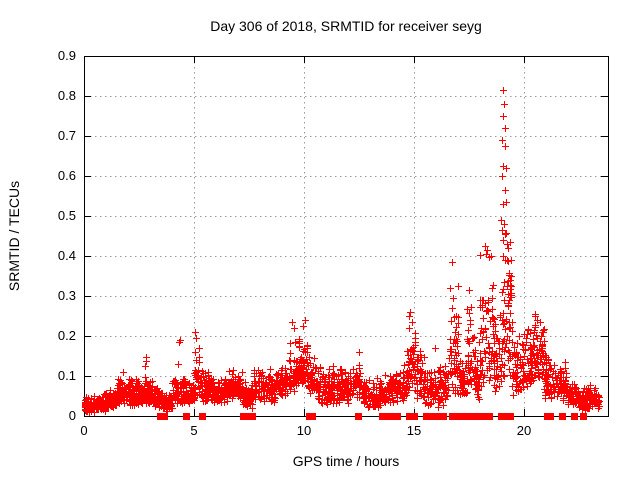  I want to click on y-tick-label: 0.6, so click(66, 175).